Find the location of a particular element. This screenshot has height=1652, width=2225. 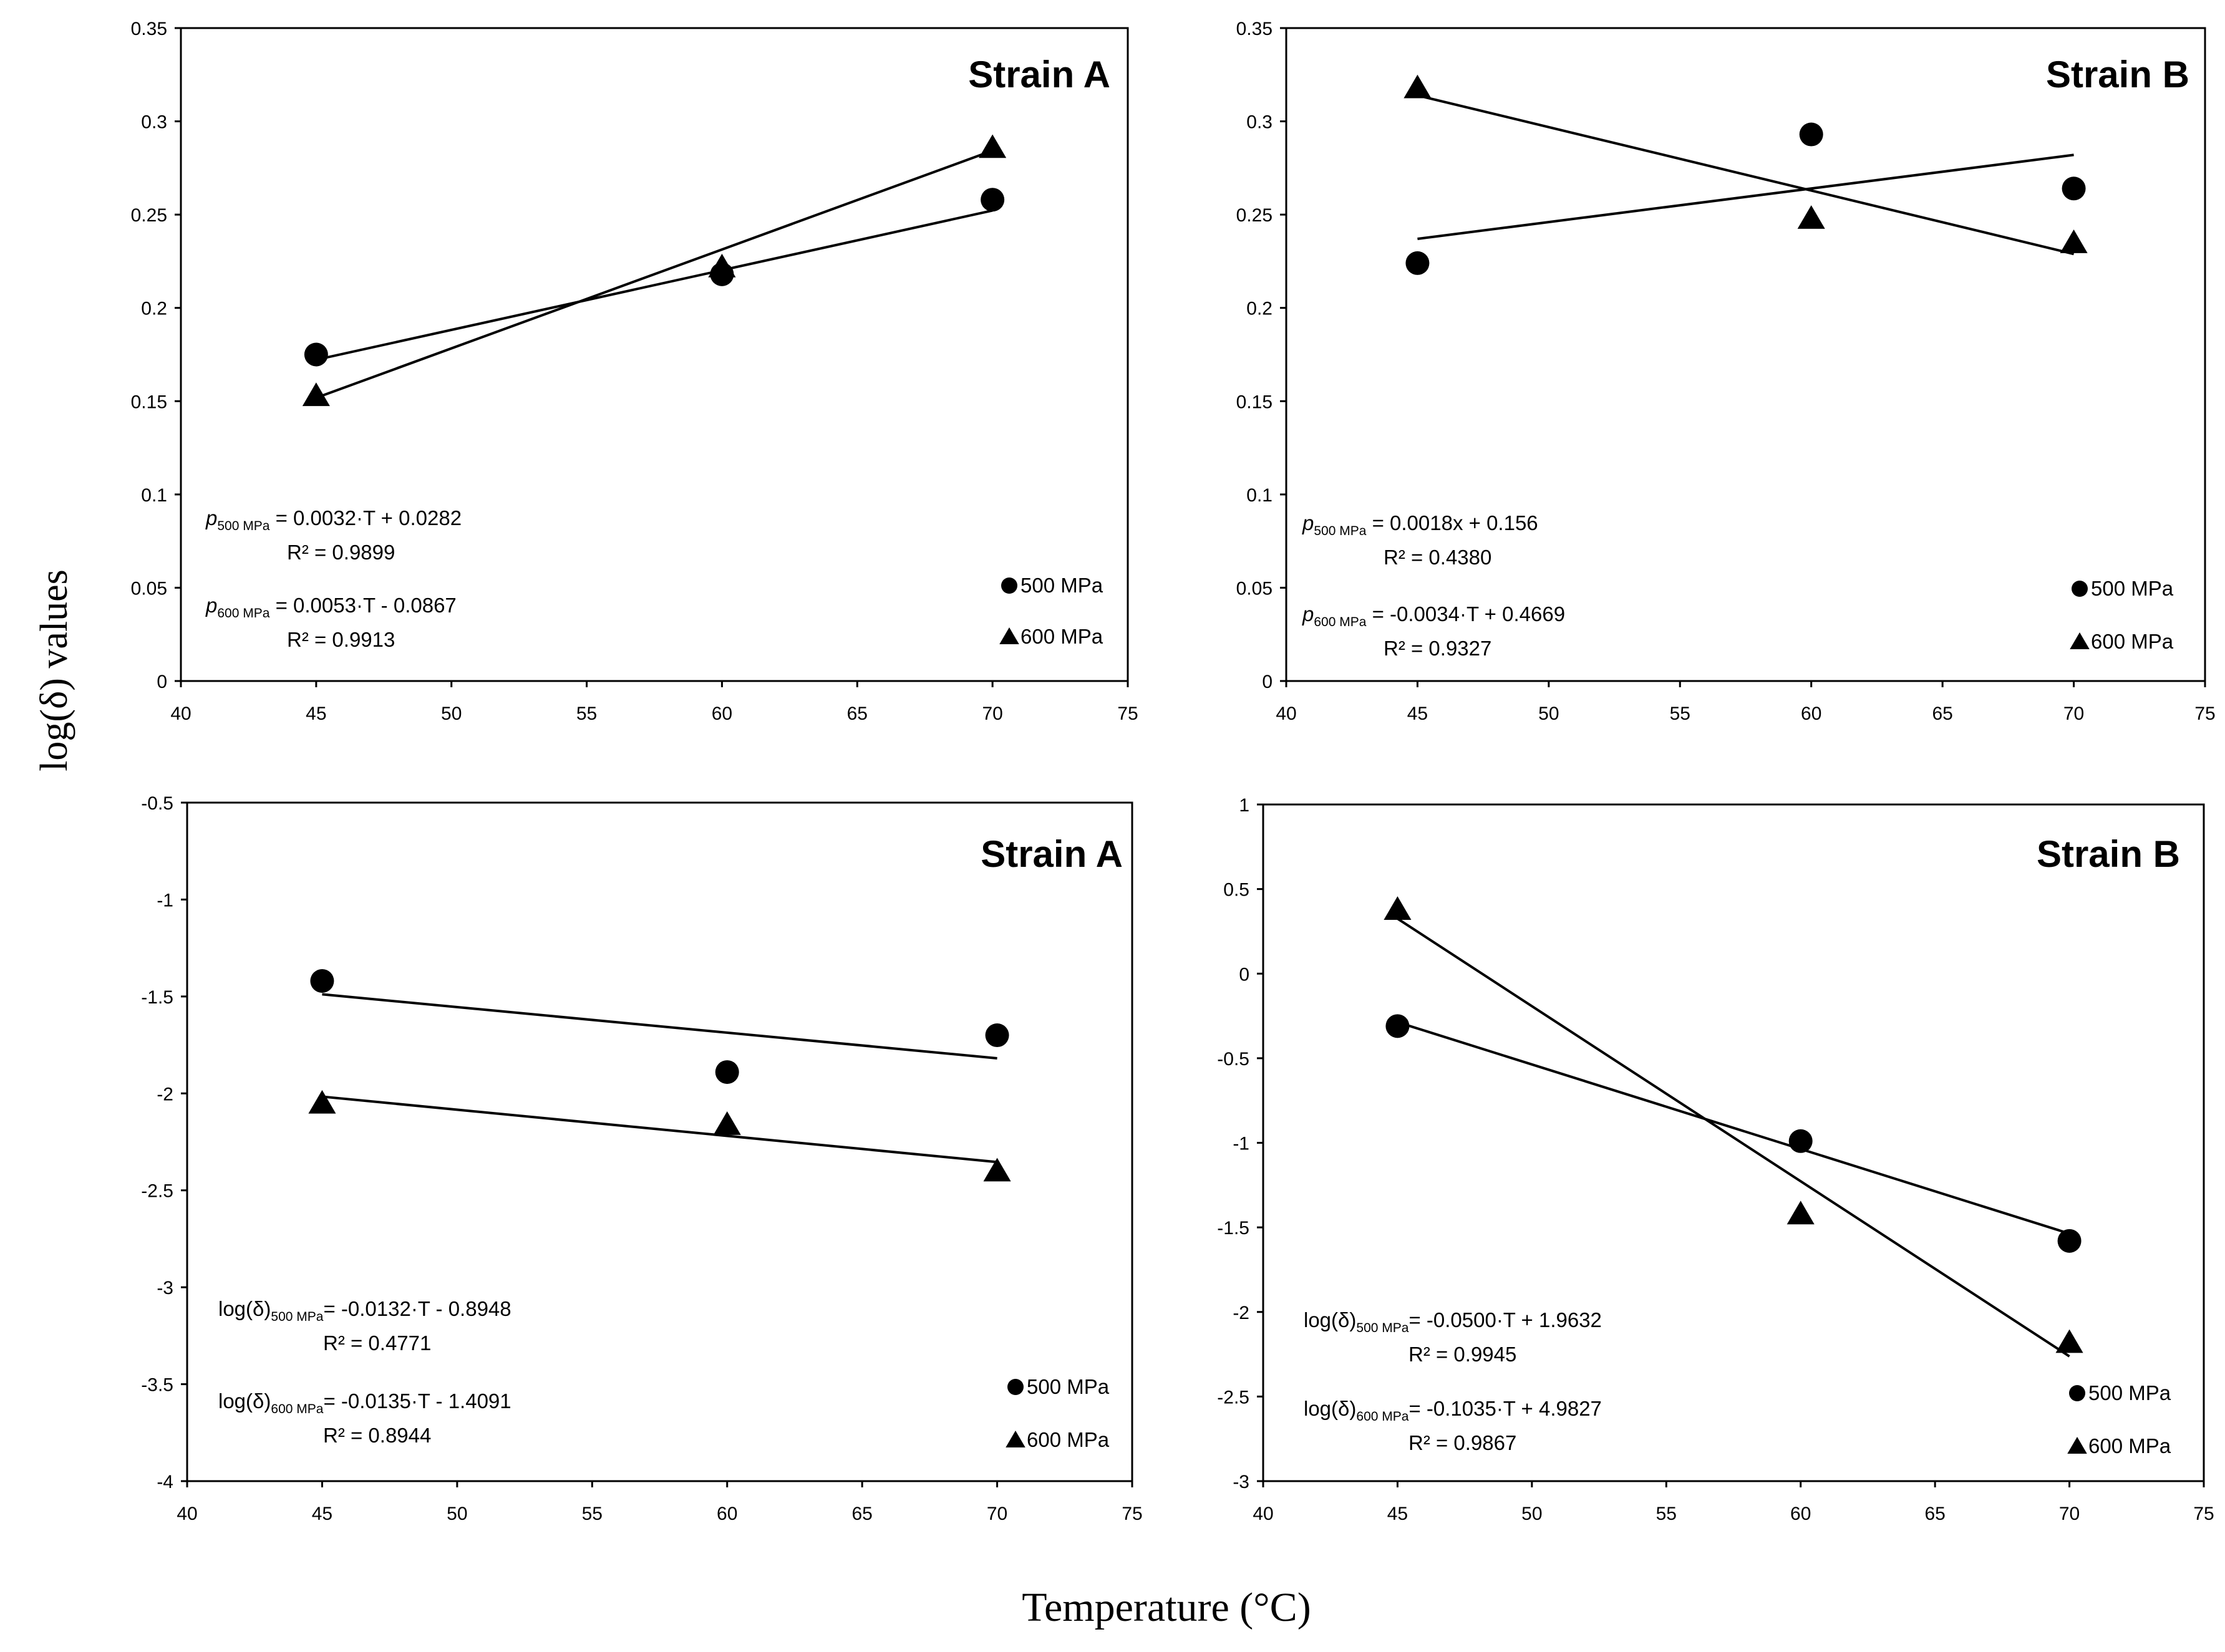

r-squared: R² = 0.9899 is located at coordinates (341, 552).